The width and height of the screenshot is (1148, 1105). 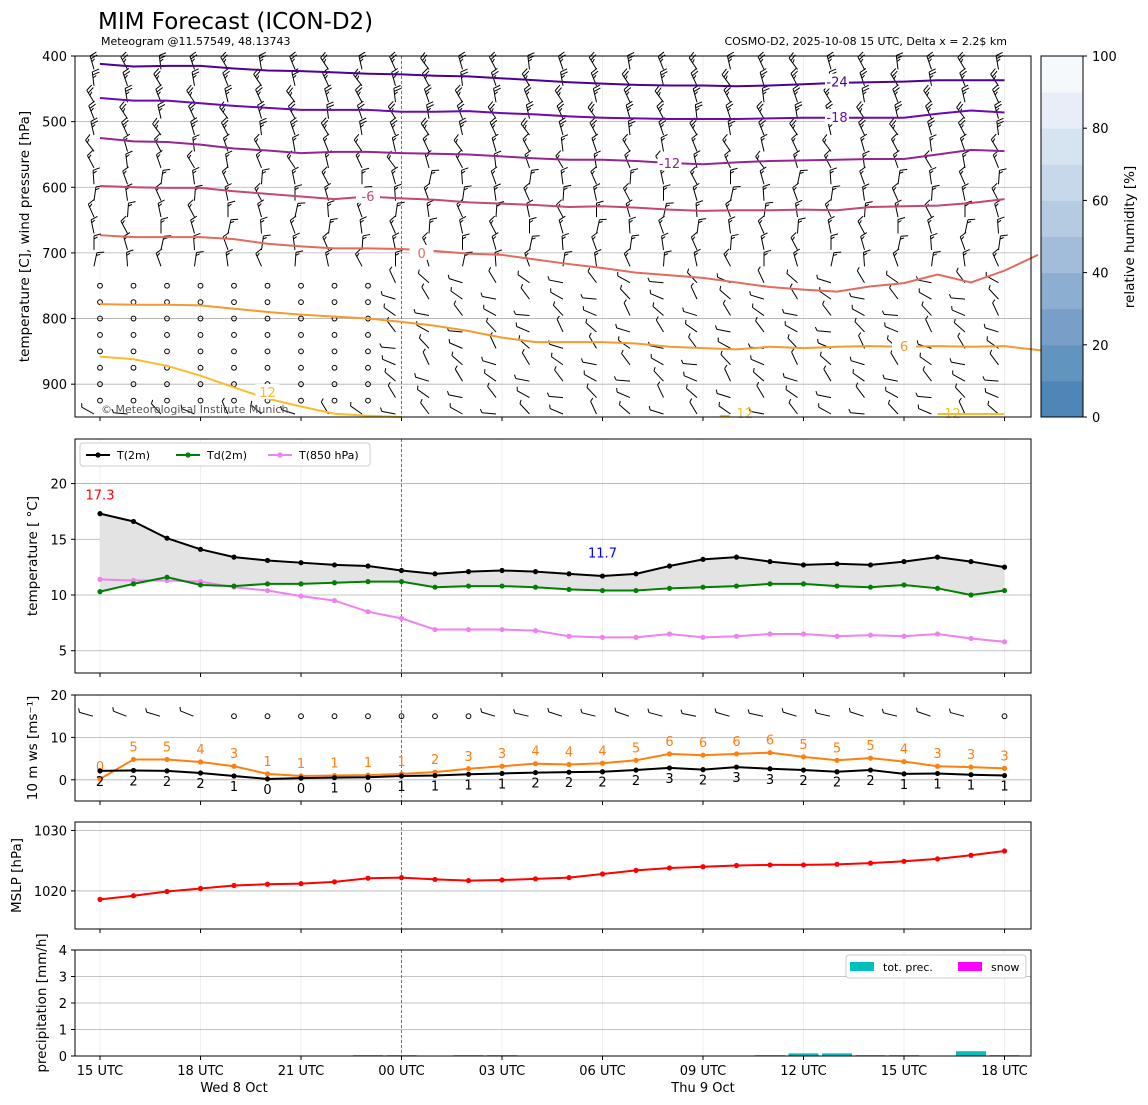 What do you see at coordinates (25, 236) in the screenshot?
I see `y-axis-label: temperature [C], wind pressure [hPa]` at bounding box center [25, 236].